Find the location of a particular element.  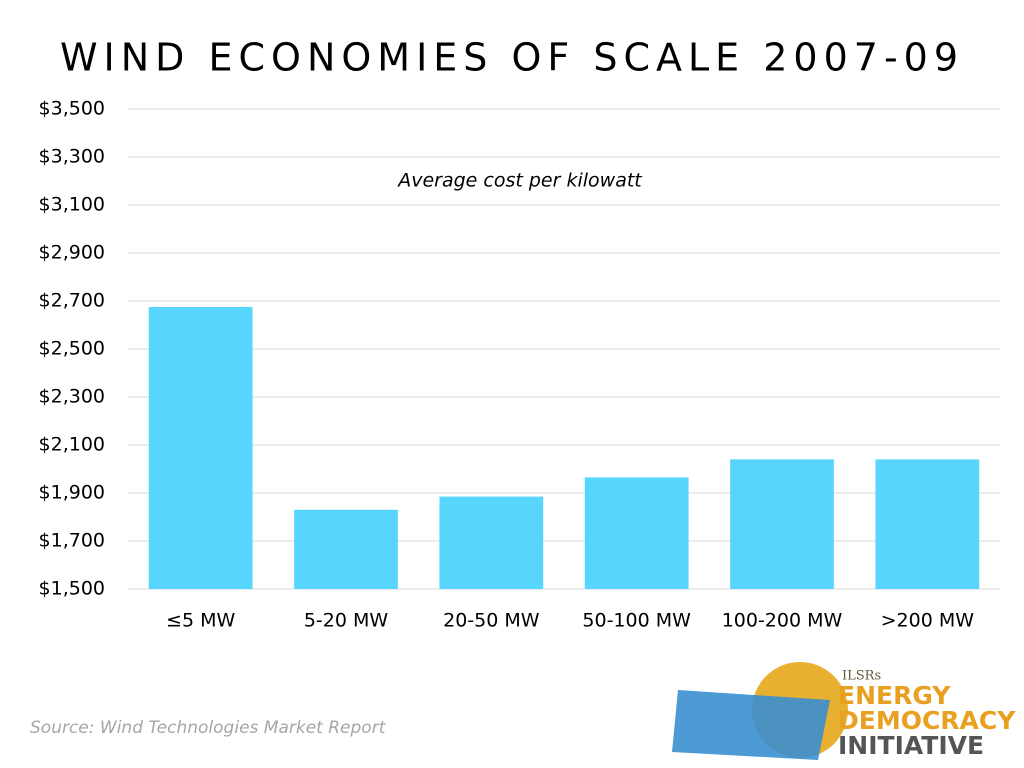

logo-line2: DEMOCRACY is located at coordinates (927, 720).